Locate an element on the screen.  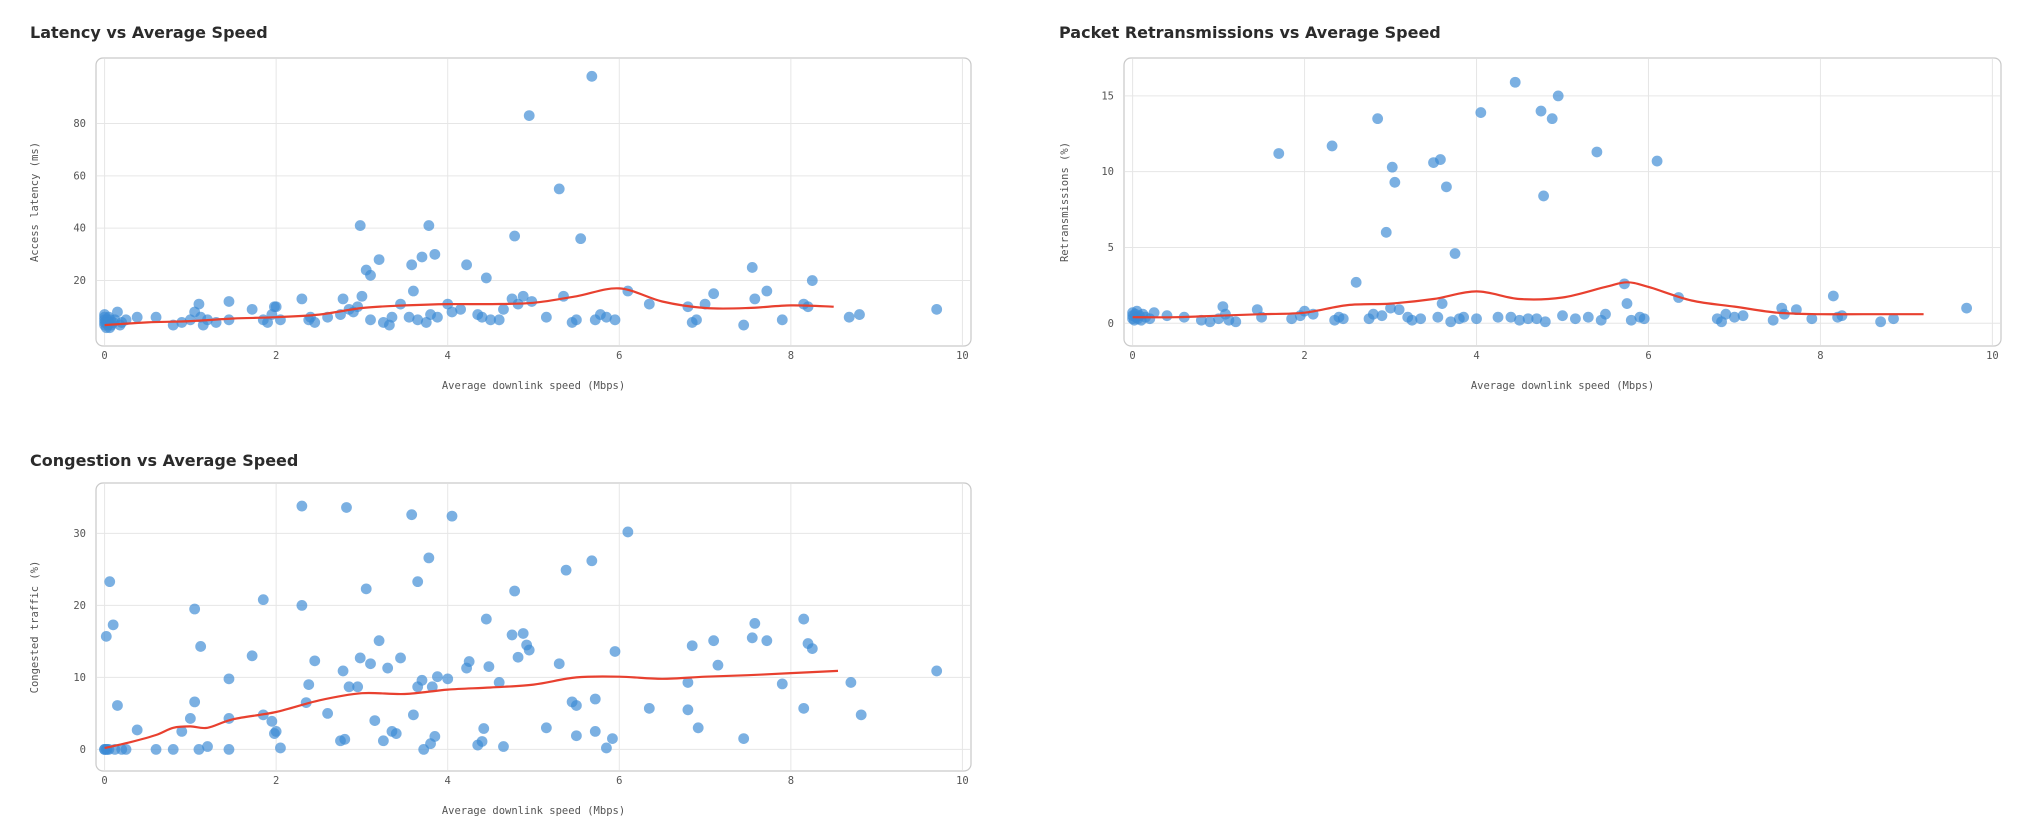
y-axis-label: Retransmissions (%) is located at coordinates (1065, 202).